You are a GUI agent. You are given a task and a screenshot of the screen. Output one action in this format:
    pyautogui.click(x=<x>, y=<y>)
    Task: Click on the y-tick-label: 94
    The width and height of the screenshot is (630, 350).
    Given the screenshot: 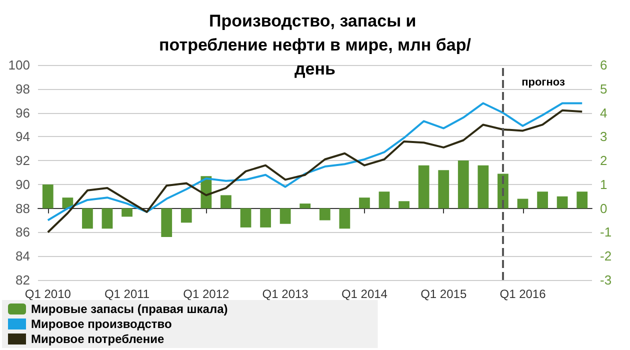 What is the action you would take?
    pyautogui.click(x=23, y=136)
    